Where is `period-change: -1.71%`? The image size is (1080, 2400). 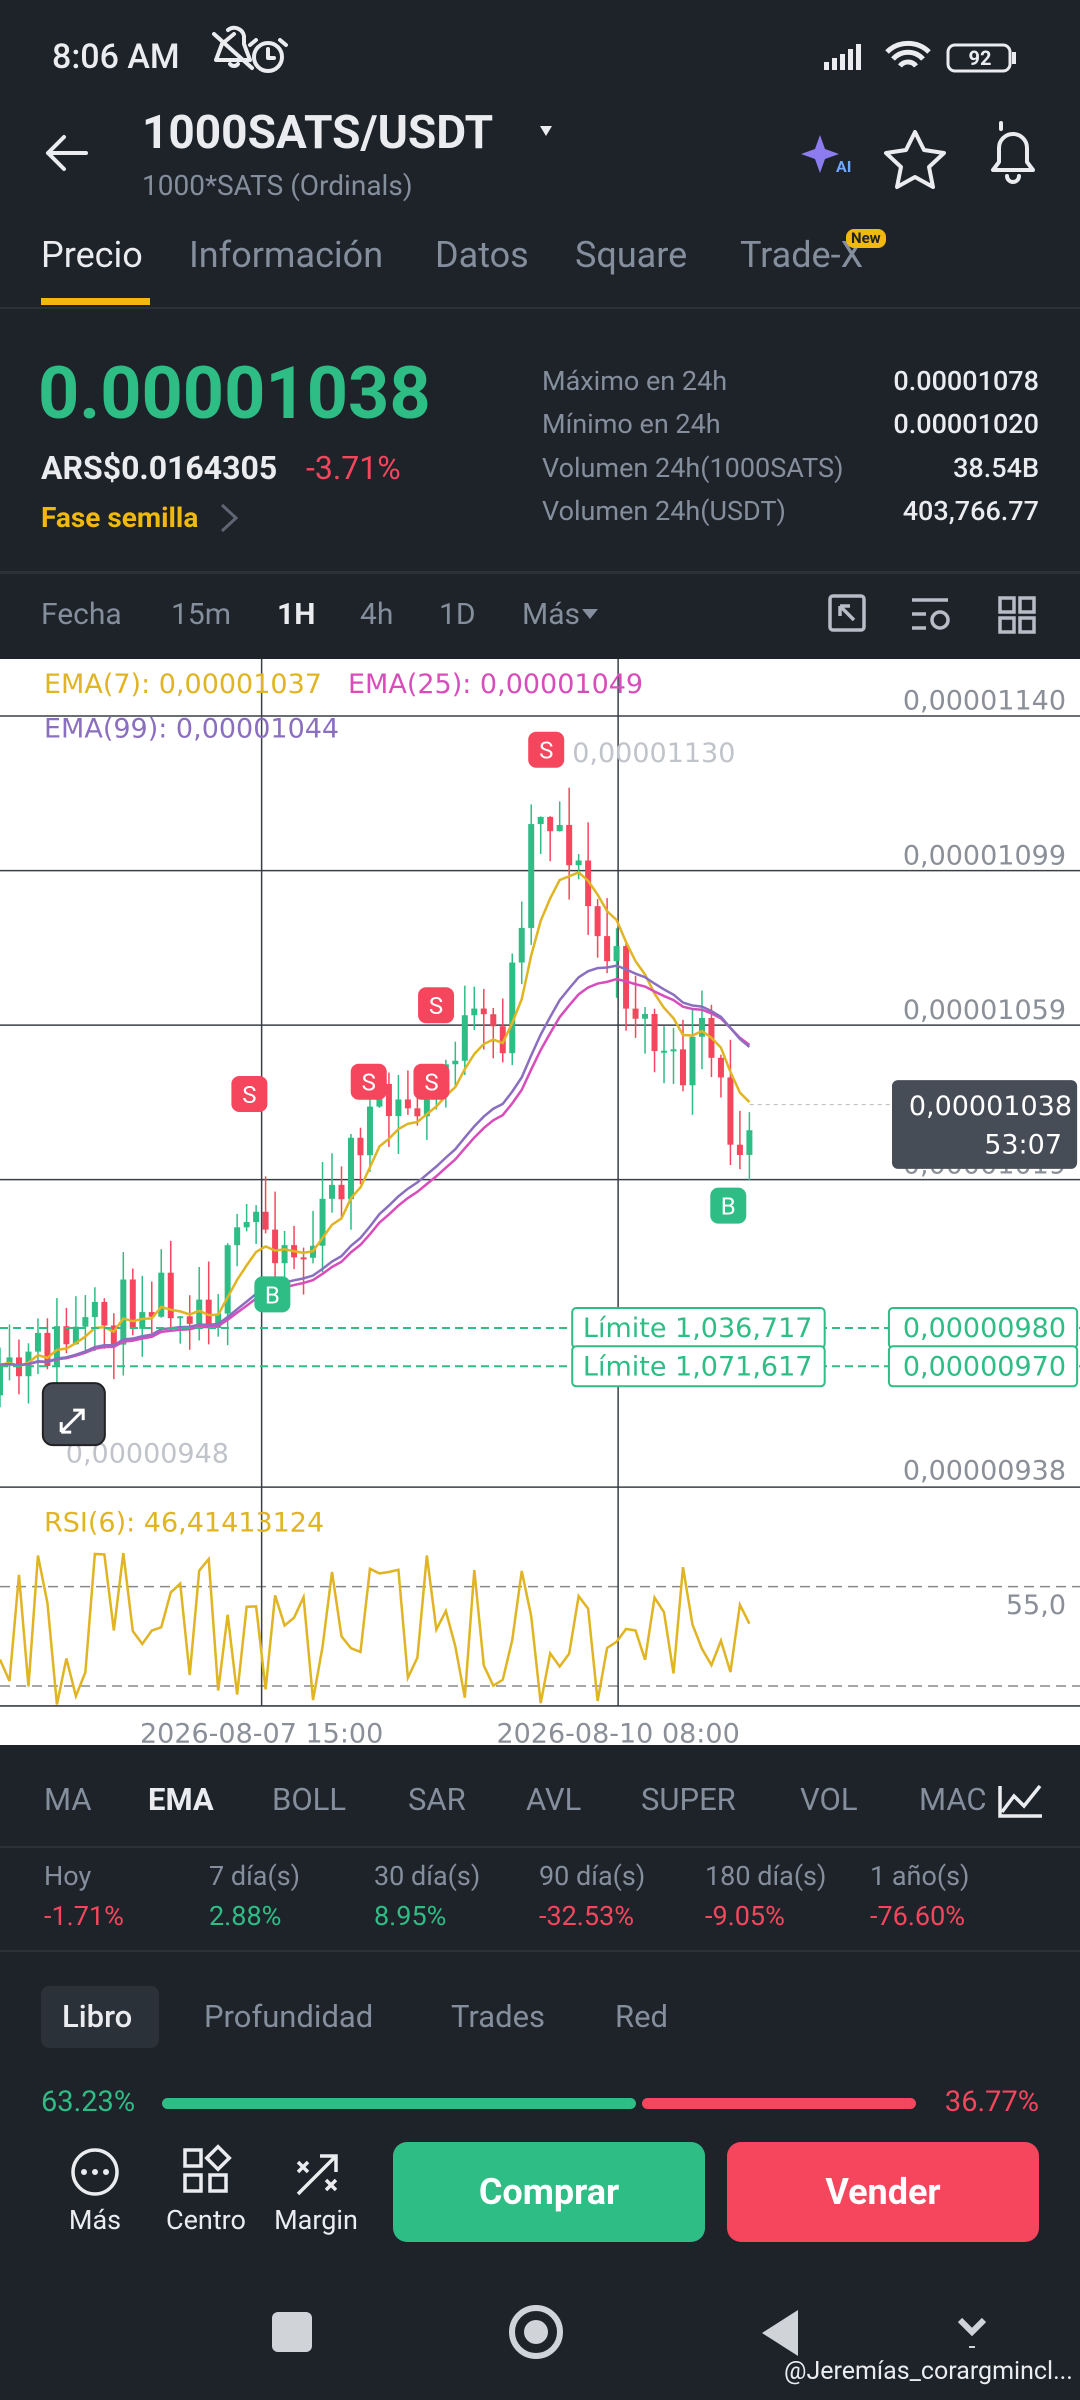
period-change: -1.71% is located at coordinates (84, 1916).